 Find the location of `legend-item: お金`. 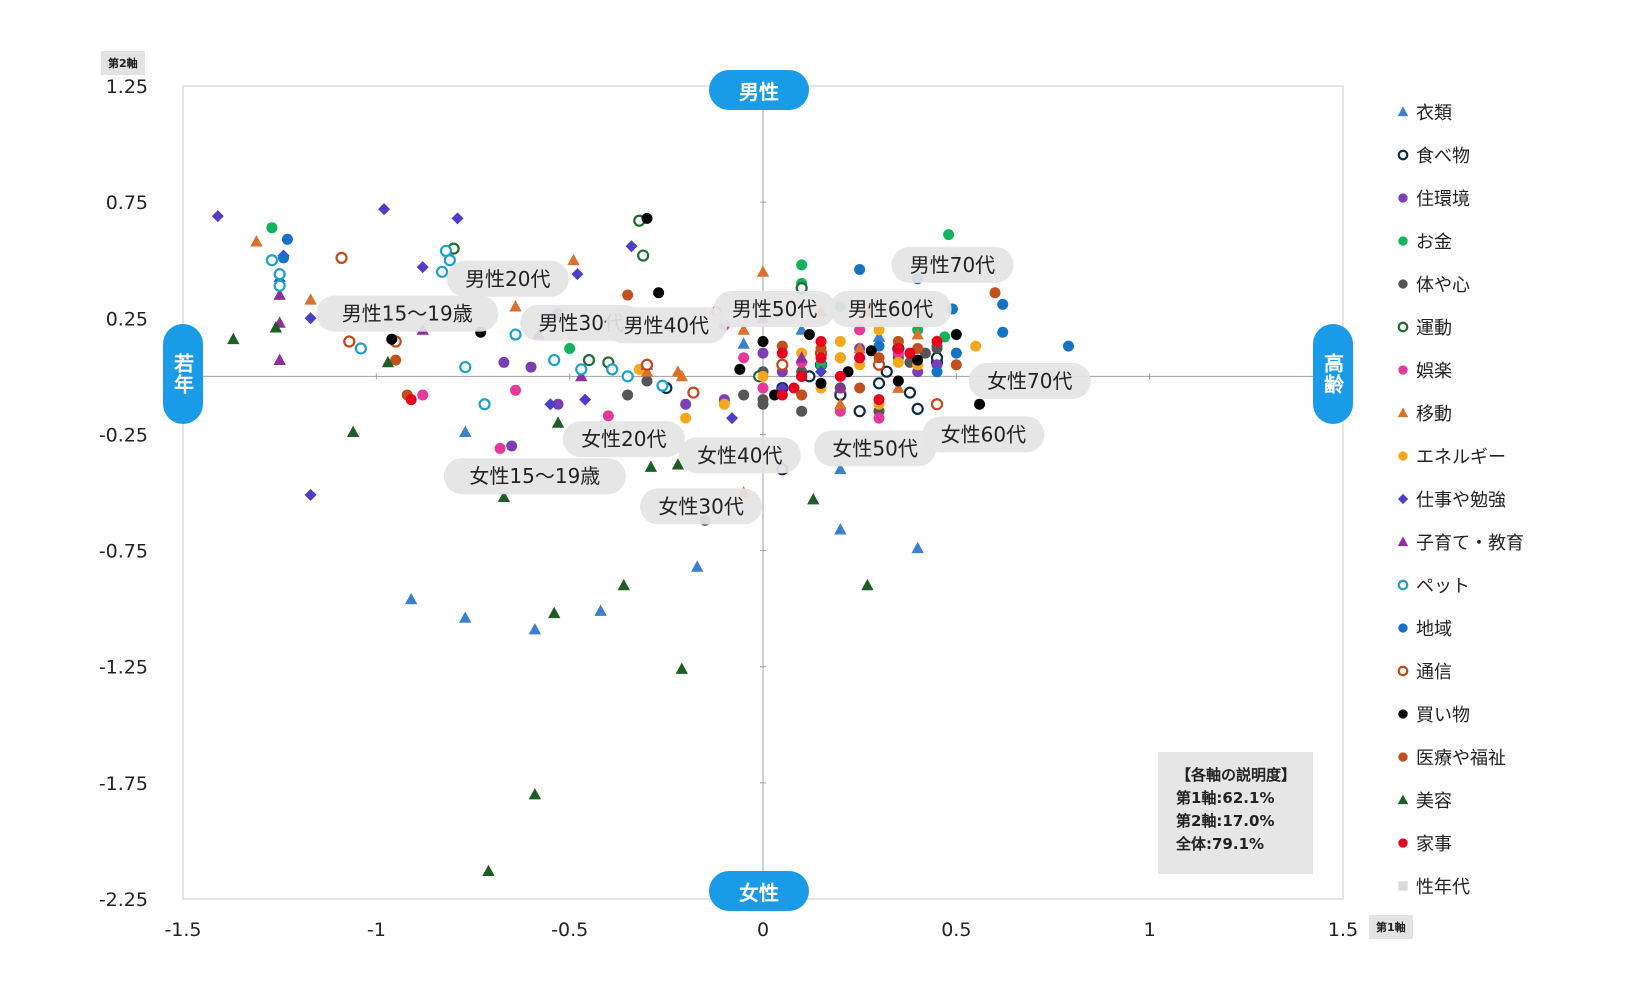

legend-item: お金 is located at coordinates (1459, 240).